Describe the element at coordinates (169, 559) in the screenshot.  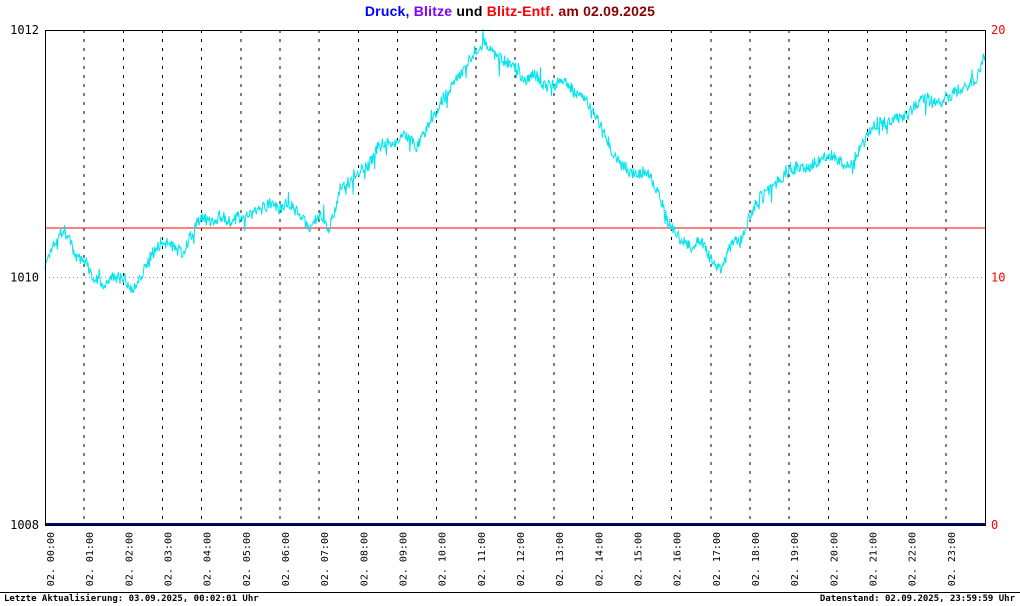
I see `x-tick-label: 02. 03:00` at that location.